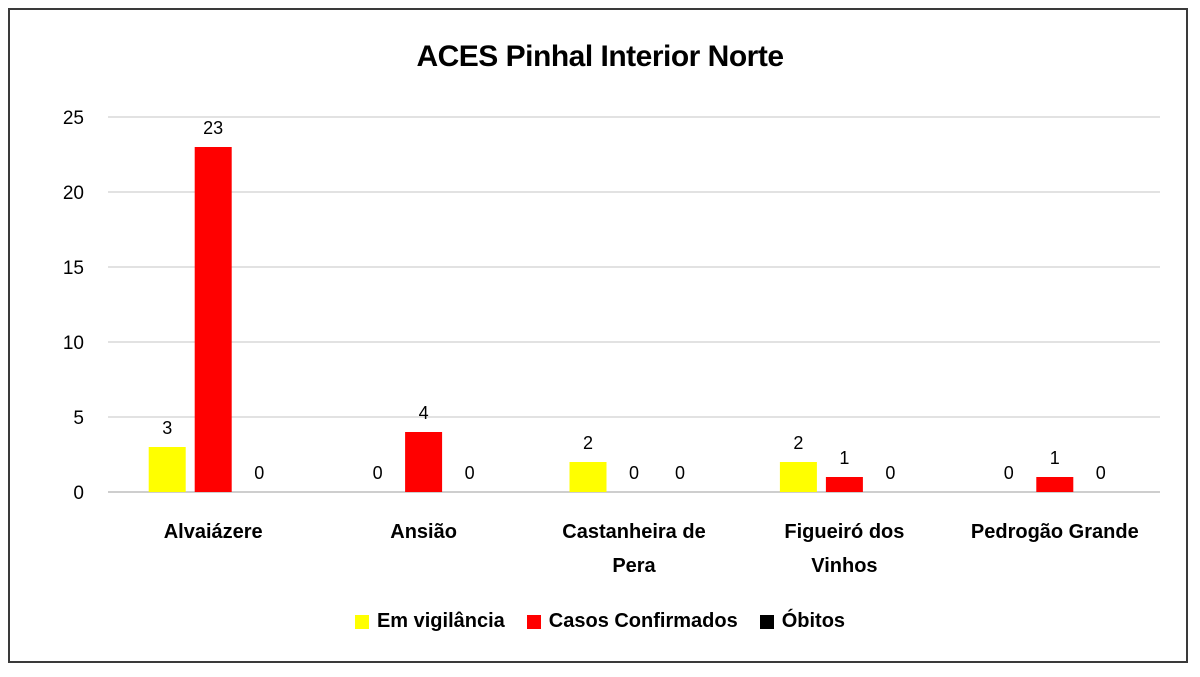 The image size is (1200, 677). I want to click on category-label: Figueiró dos, so click(844, 532).